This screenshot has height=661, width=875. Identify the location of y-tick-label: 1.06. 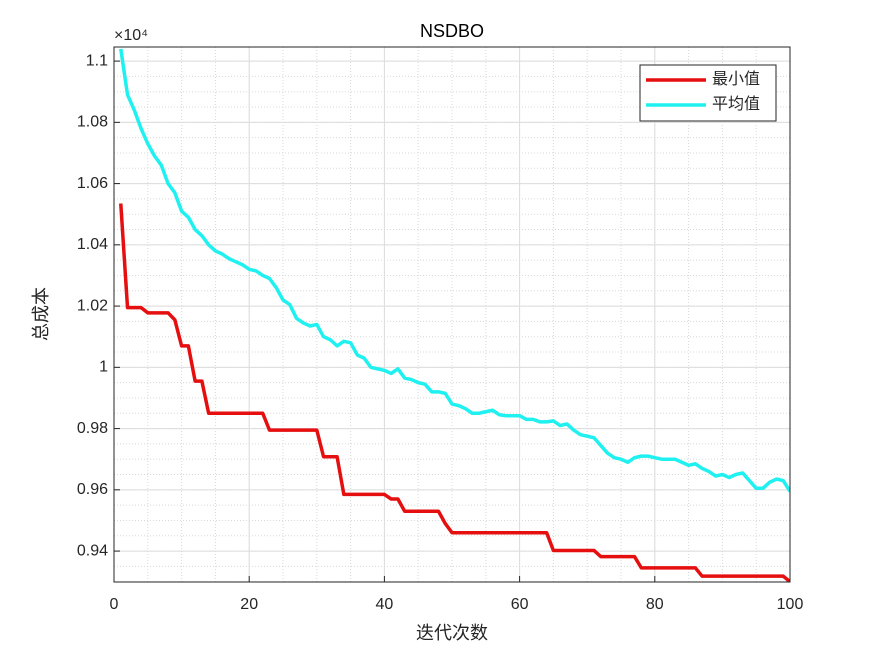
(92, 183).